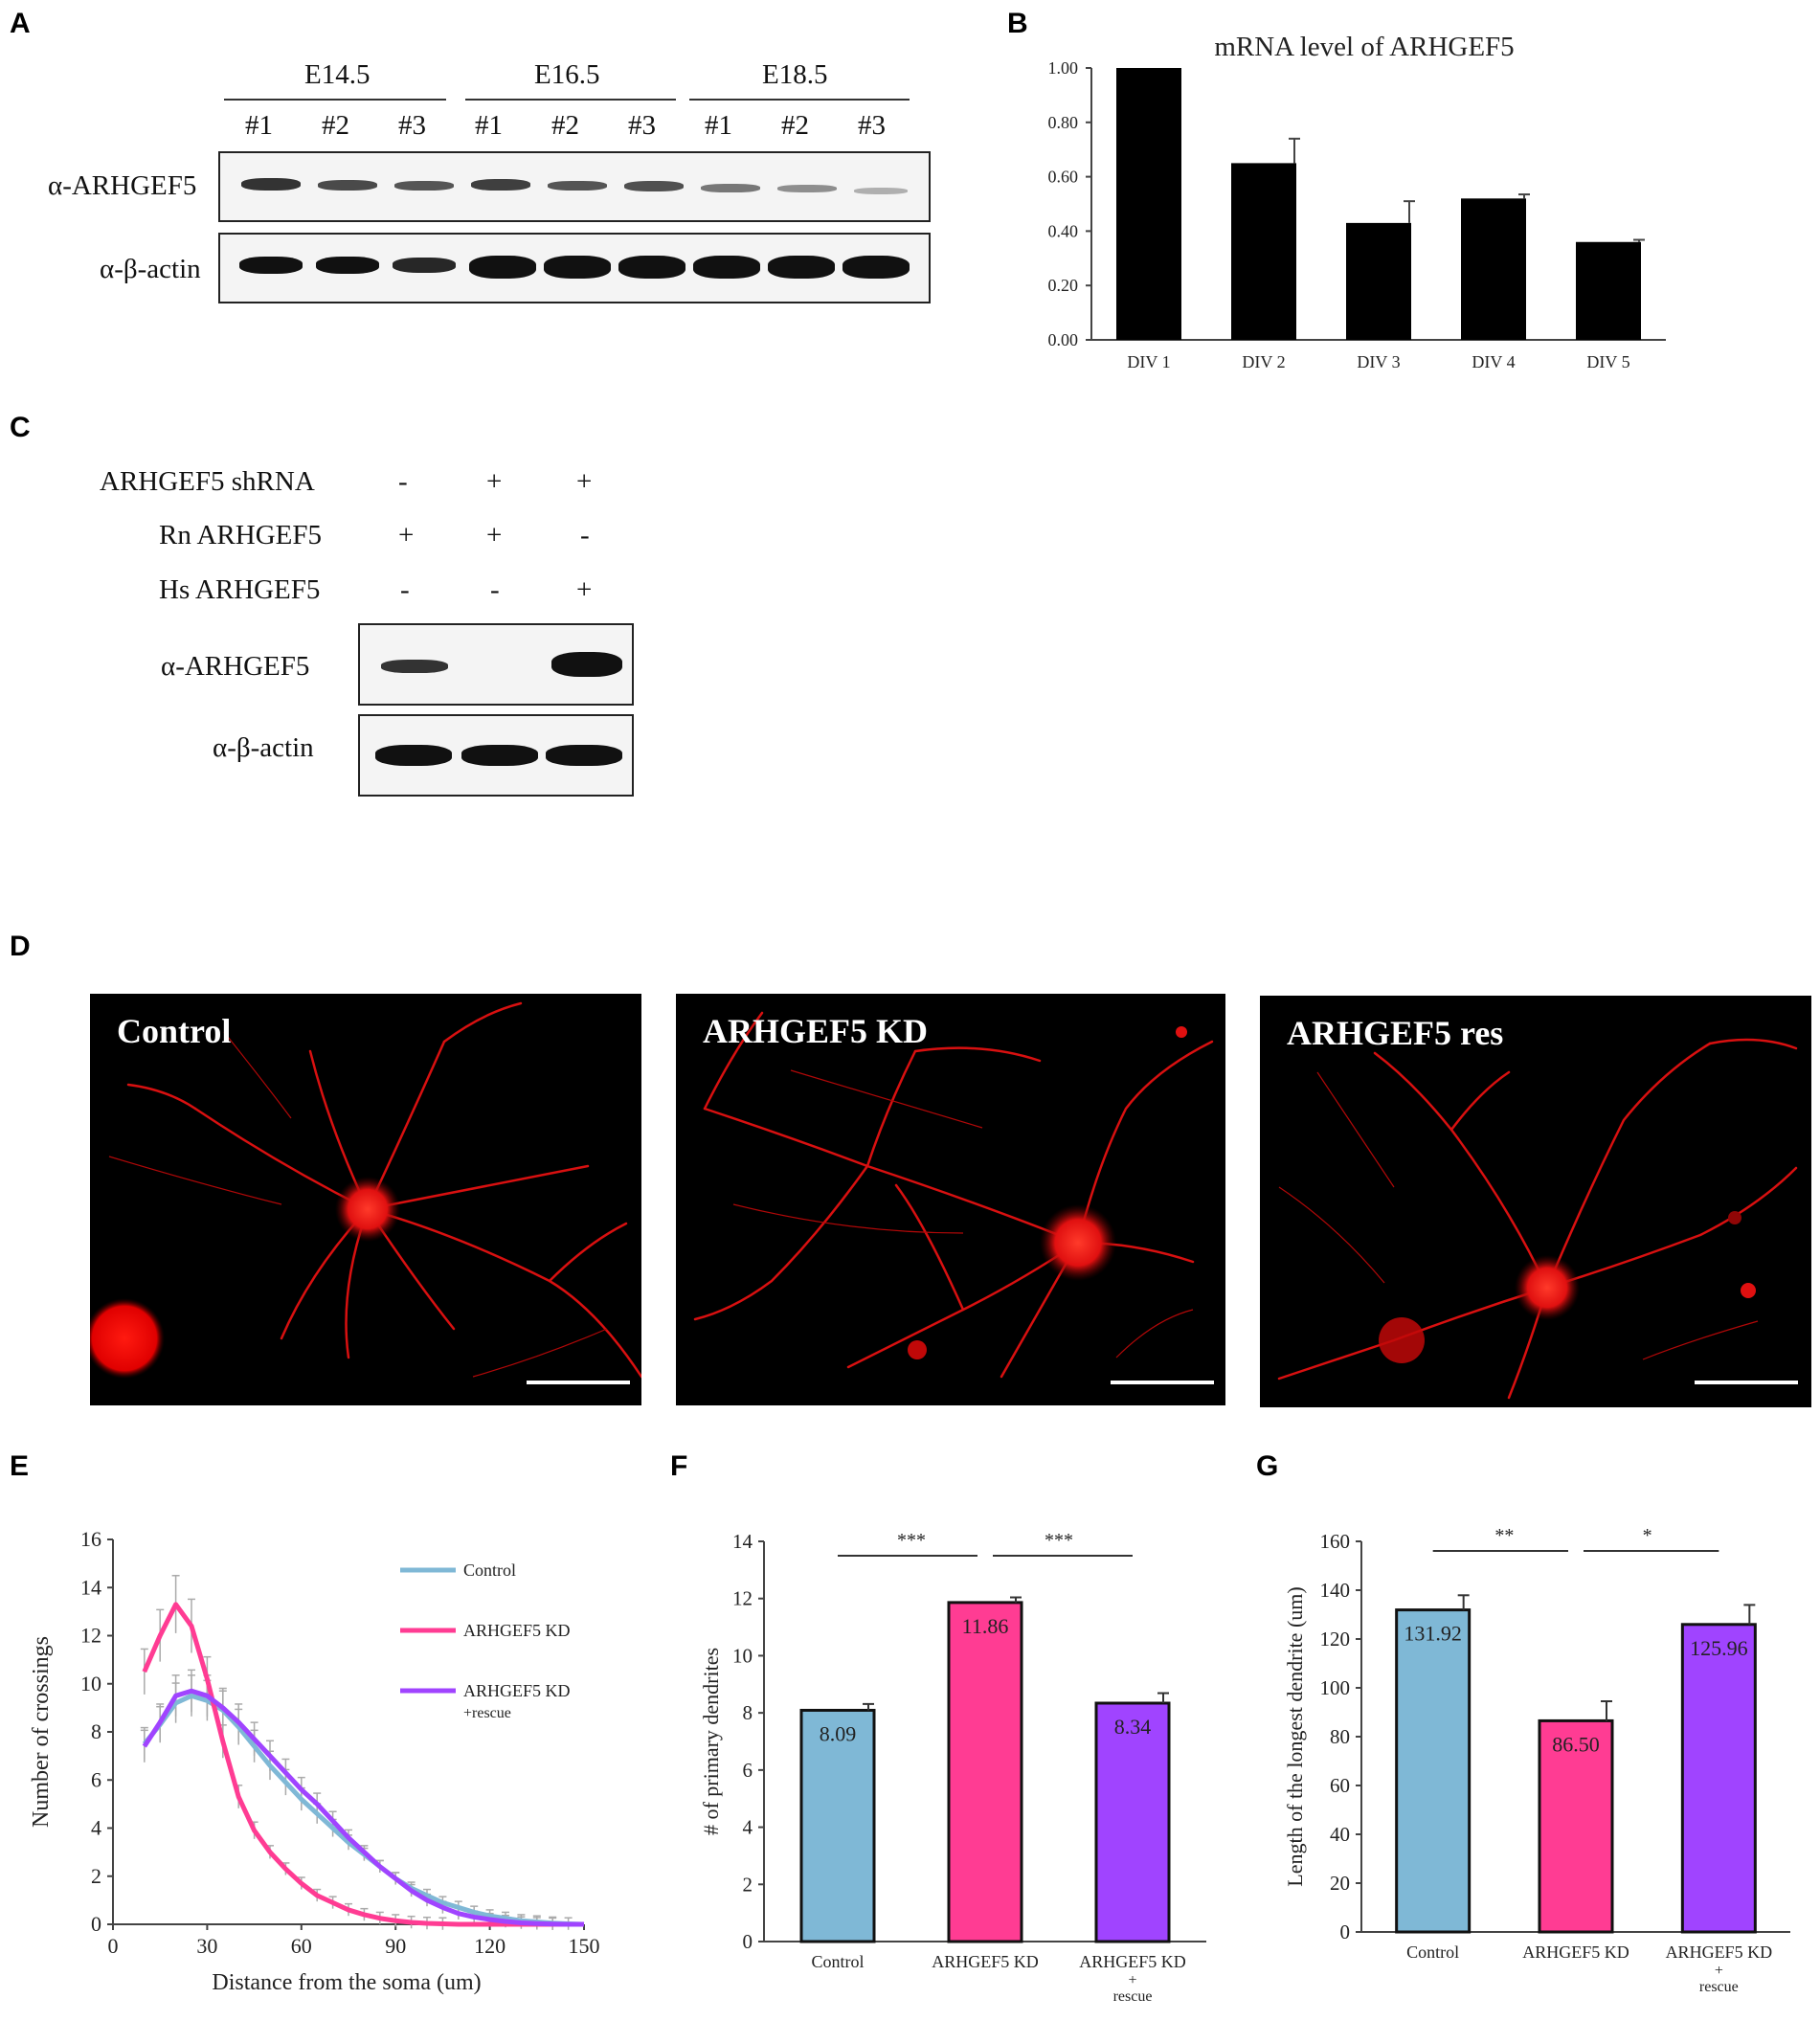 Image resolution: width=1820 pixels, height=2021 pixels. What do you see at coordinates (1719, 1648) in the screenshot?
I see `data-label: 125.96` at bounding box center [1719, 1648].